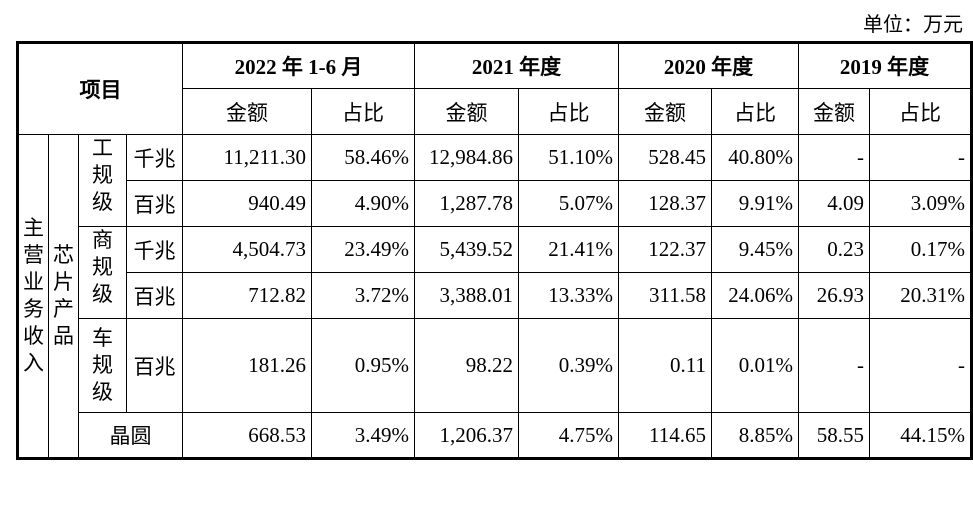  I want to click on category-industrial-cell: 工规级, so click(102, 180).